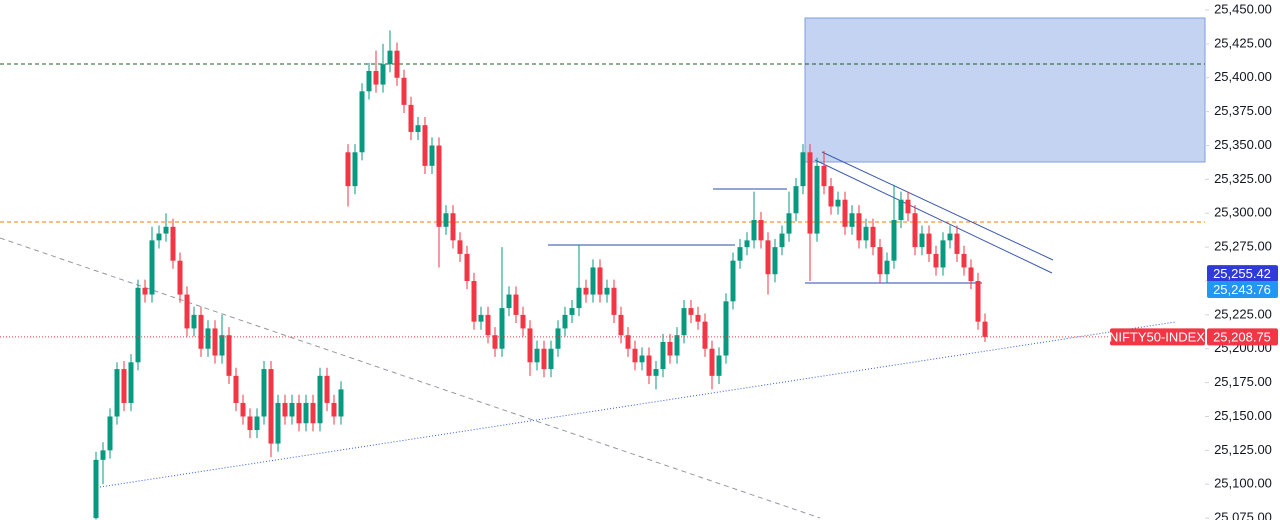 The height and width of the screenshot is (520, 1280). What do you see at coordinates (1243, 449) in the screenshot?
I see `y-tick-label: 25,125.00` at bounding box center [1243, 449].